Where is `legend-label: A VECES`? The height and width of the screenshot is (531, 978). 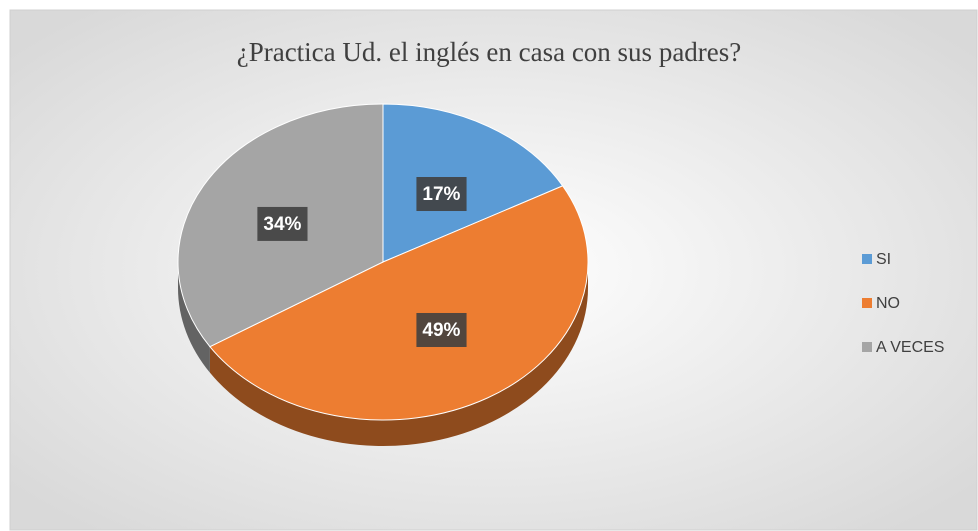 legend-label: A VECES is located at coordinates (910, 347).